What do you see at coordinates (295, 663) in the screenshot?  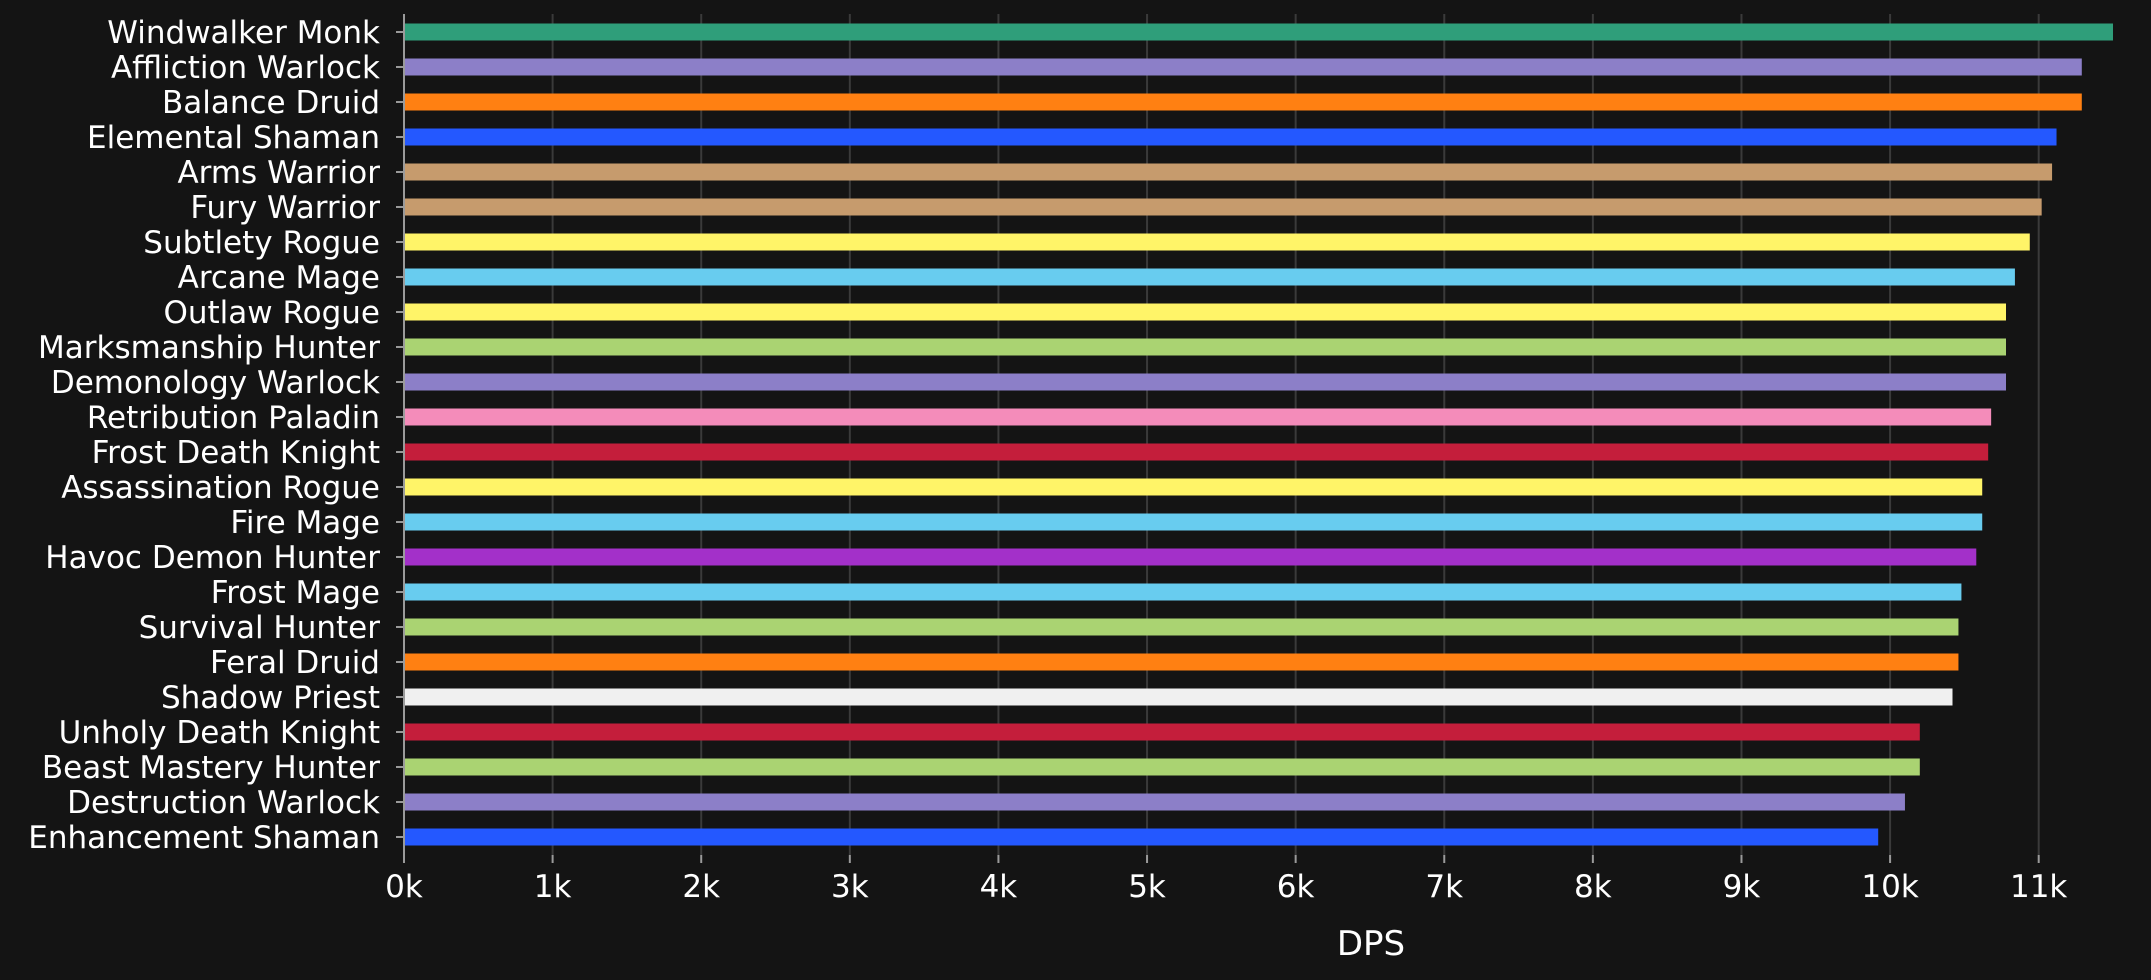 I see `category-label: Feral Druid` at bounding box center [295, 663].